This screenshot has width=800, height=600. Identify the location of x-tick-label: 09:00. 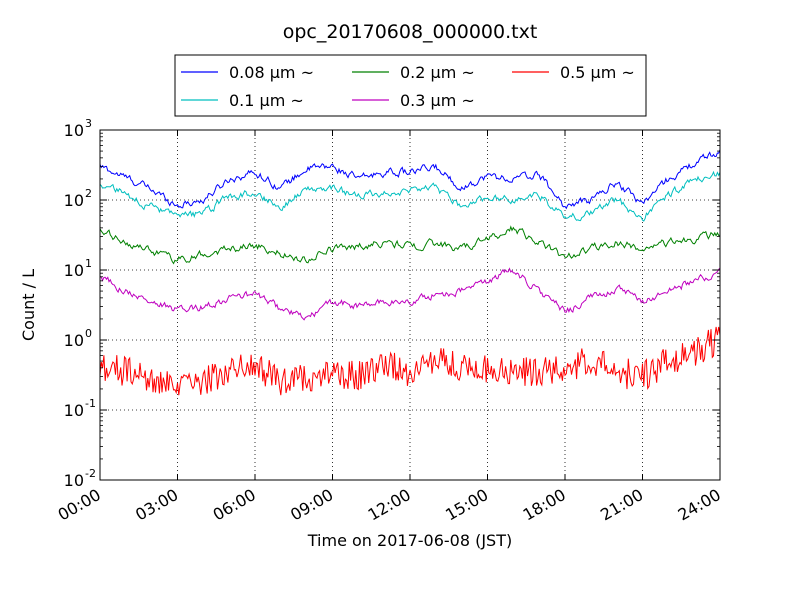
(311, 505).